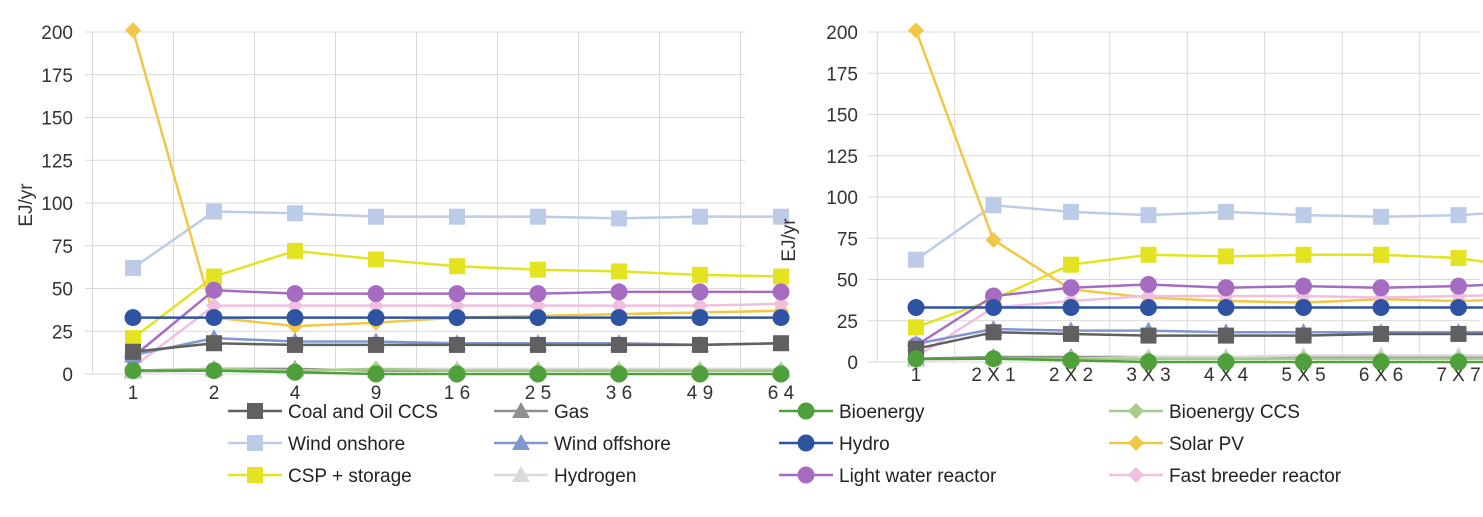 The image size is (1483, 517). Describe the element at coordinates (214, 393) in the screenshot. I see `x-tick-label: 2` at that location.